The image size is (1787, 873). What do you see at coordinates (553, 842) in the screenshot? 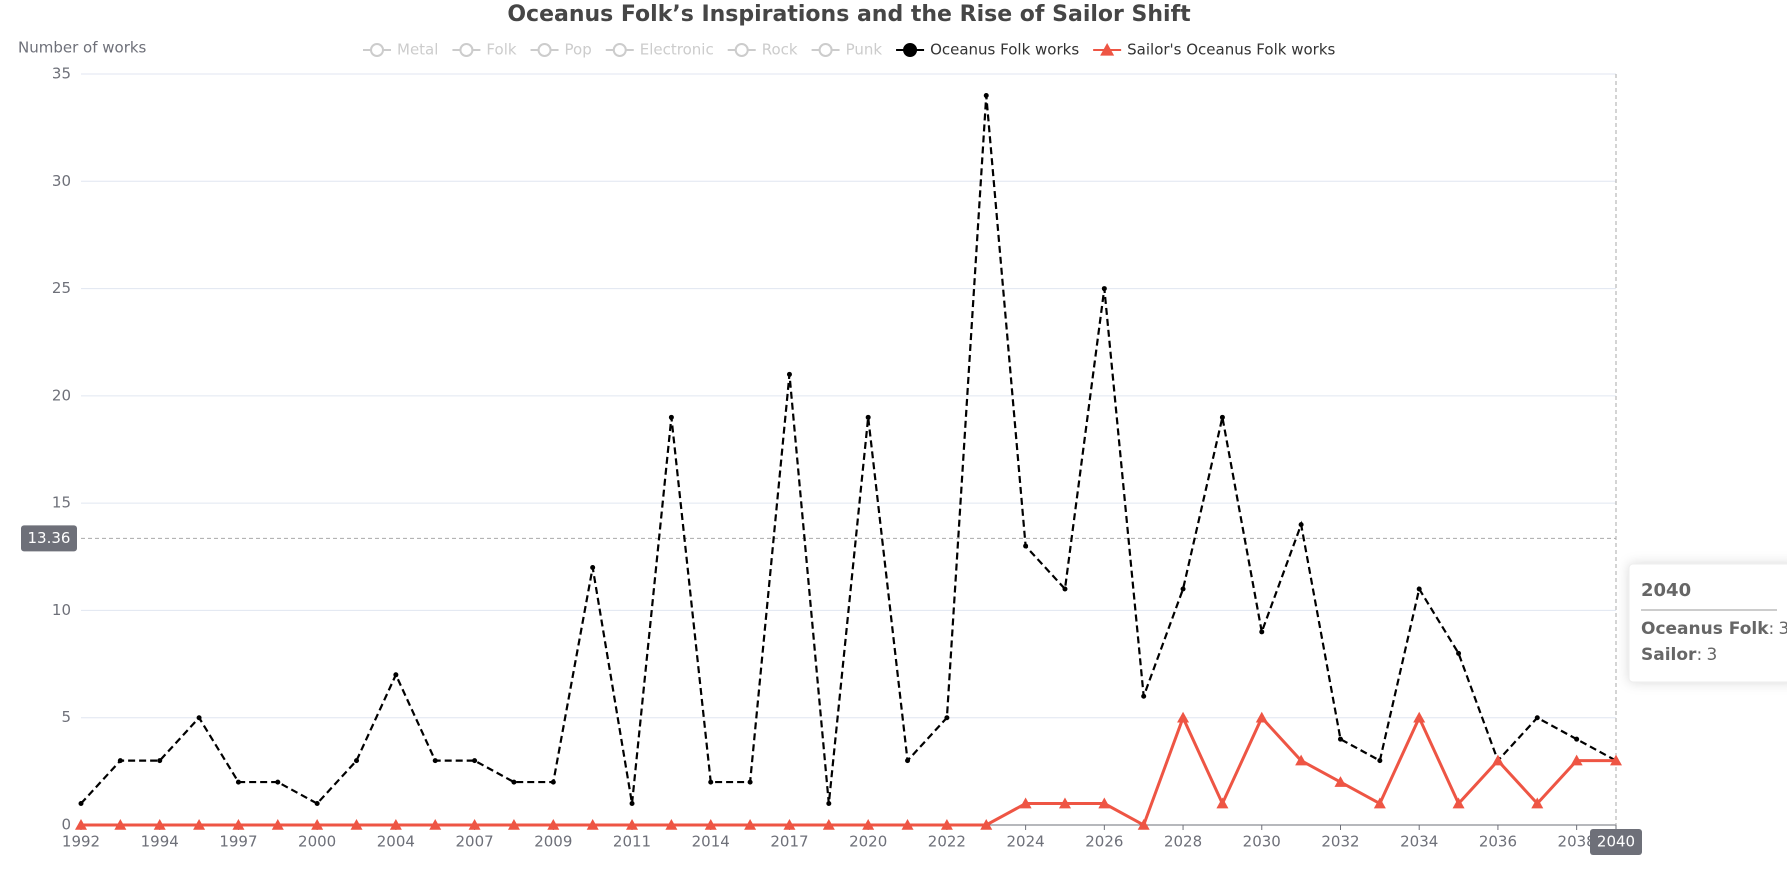
I see `x-tick-label: 2009` at bounding box center [553, 842].